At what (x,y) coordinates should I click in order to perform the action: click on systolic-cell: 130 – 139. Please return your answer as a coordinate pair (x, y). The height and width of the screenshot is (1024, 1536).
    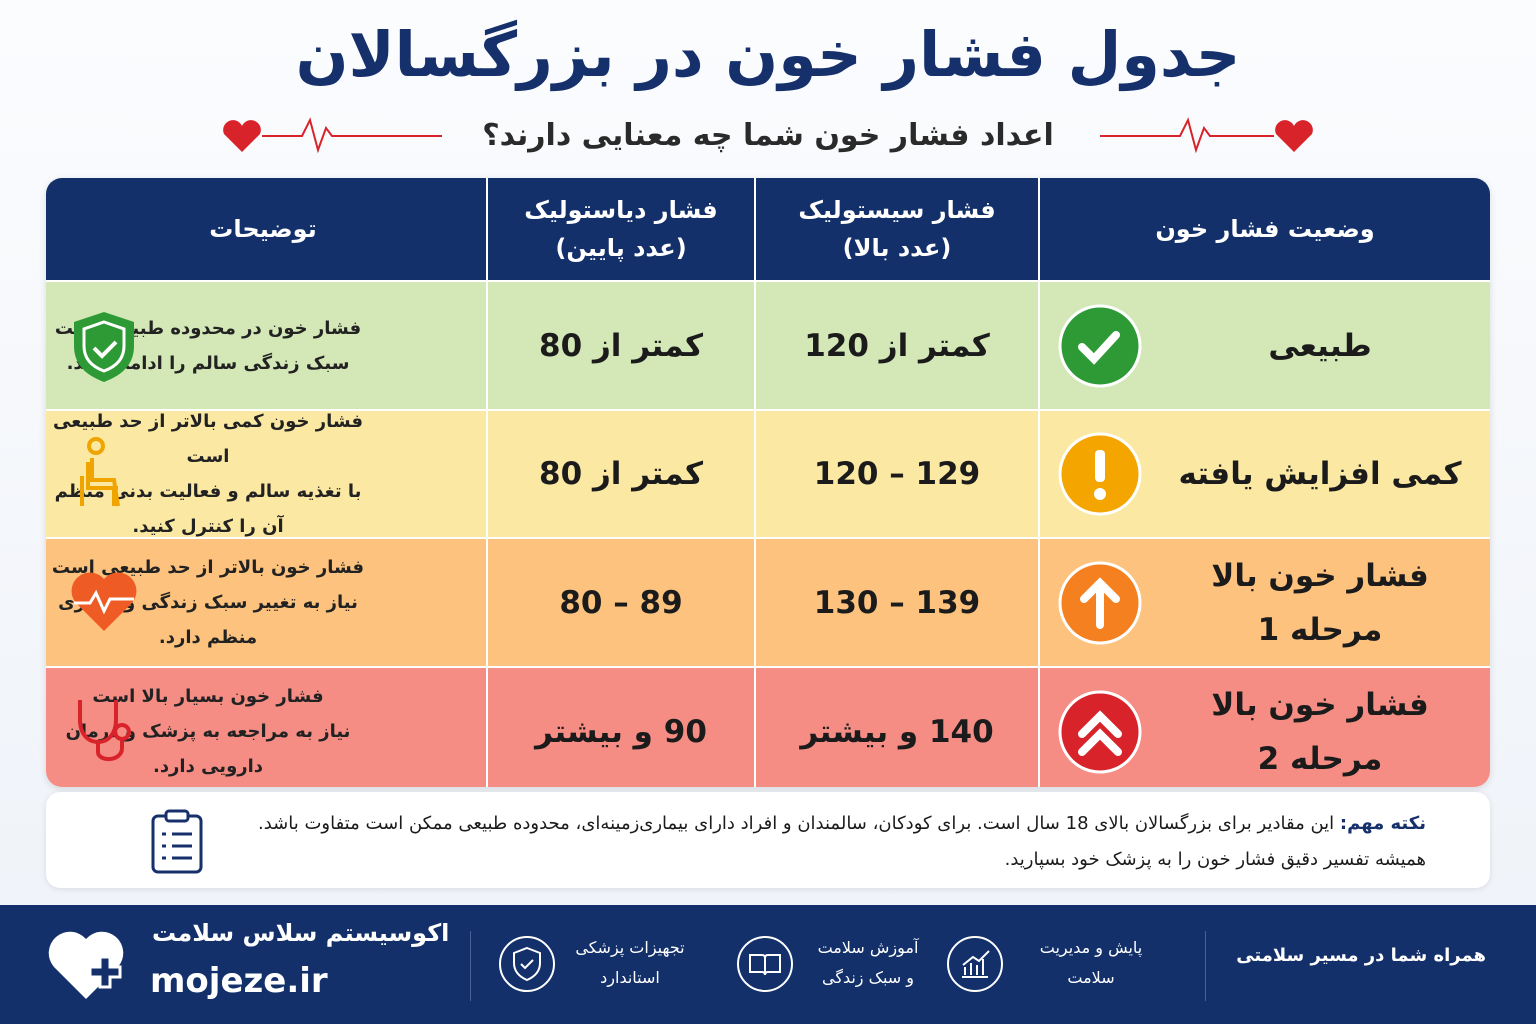
    Looking at the image, I should click on (897, 602).